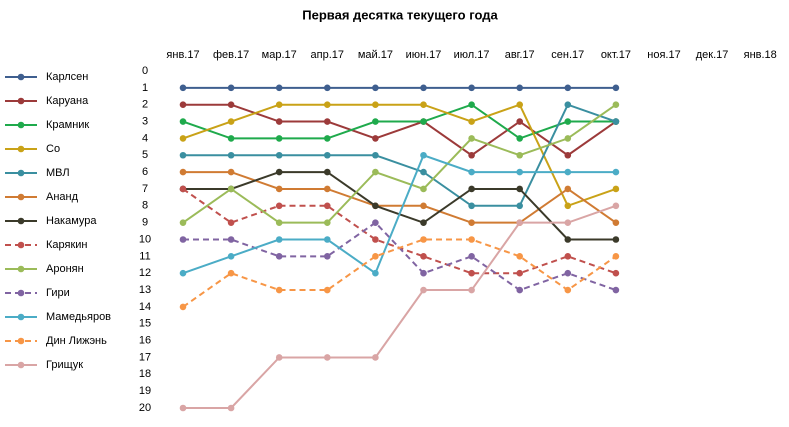 Image resolution: width=789 pixels, height=427 pixels. I want to click on x-tick-label: апр.17, so click(327, 55).